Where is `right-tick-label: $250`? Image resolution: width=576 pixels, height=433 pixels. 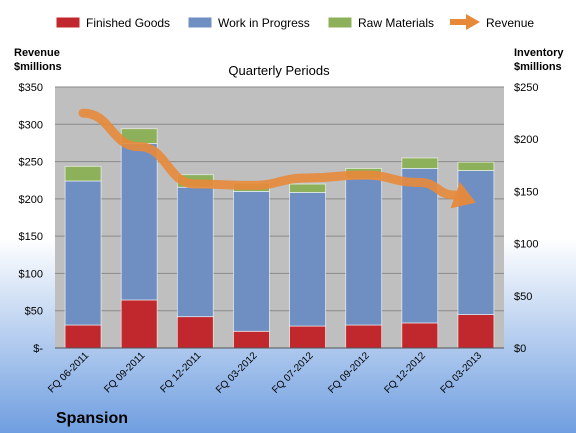 right-tick-label: $250 is located at coordinates (526, 88).